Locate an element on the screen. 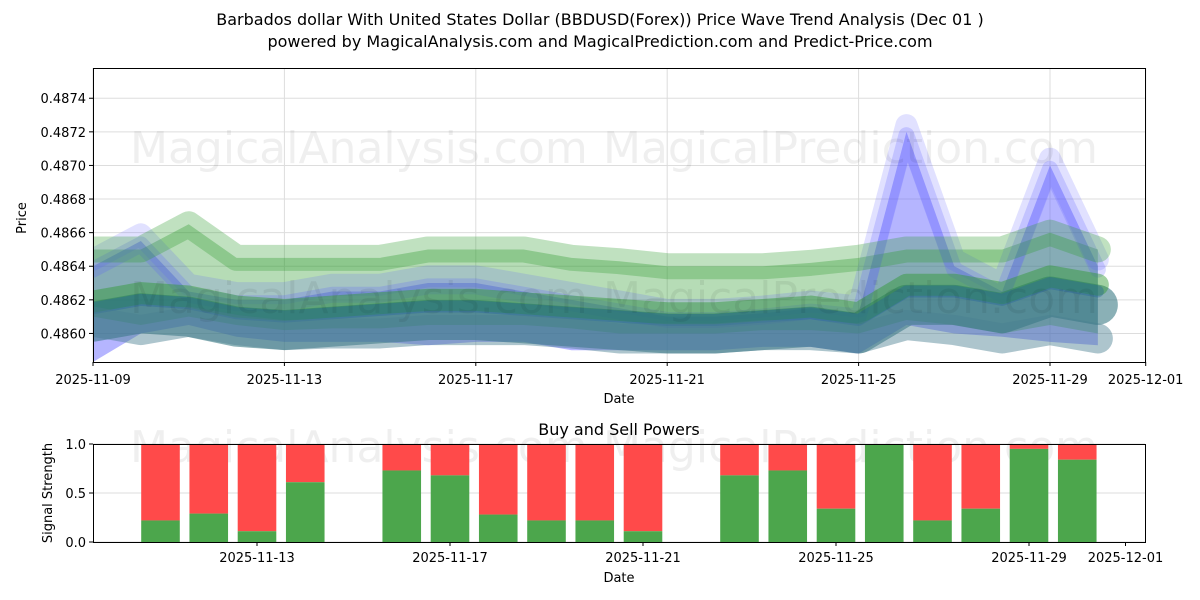  bar-y-axis-label: Signal Strength is located at coordinates (48, 493).